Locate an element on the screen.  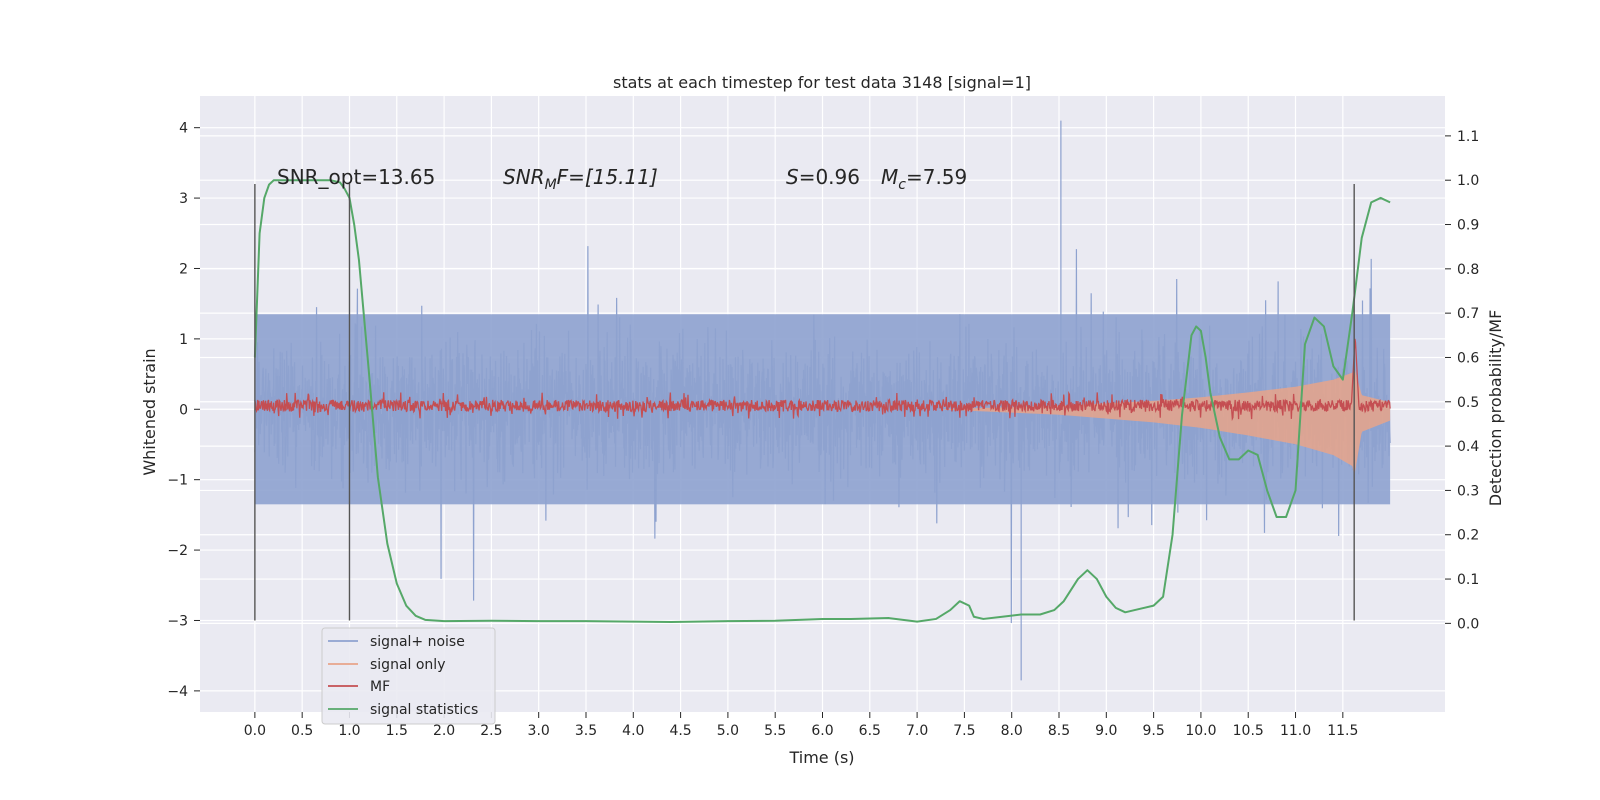
annotation-mc-sub: c is located at coordinates (902, 185).